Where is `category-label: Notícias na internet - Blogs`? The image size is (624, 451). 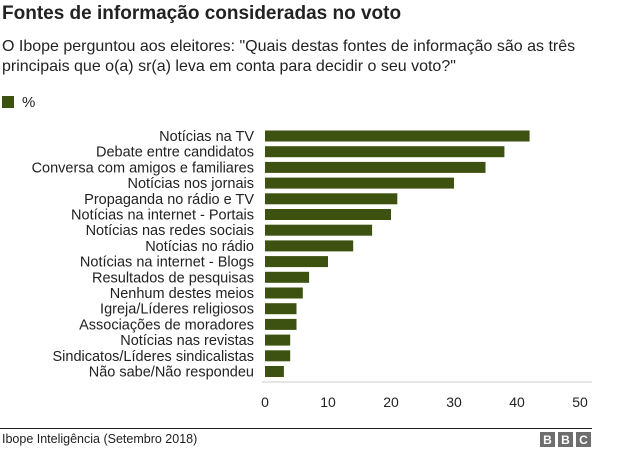
category-label: Notícias na internet - Blogs is located at coordinates (167, 263).